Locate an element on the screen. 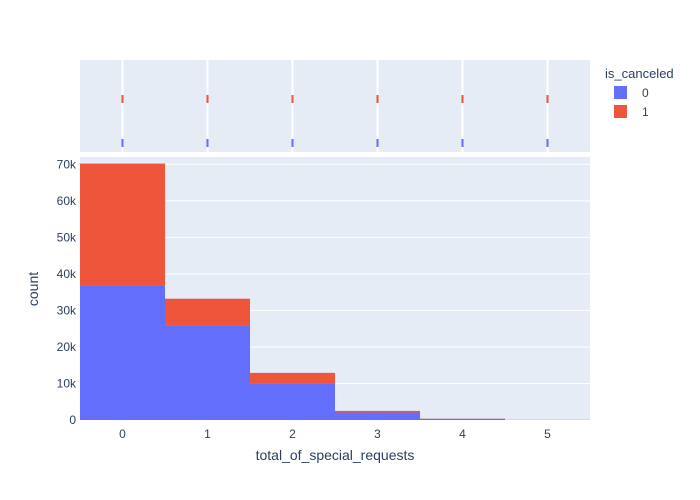 The image size is (700, 500). y-tick-label: 50k is located at coordinates (67, 237).